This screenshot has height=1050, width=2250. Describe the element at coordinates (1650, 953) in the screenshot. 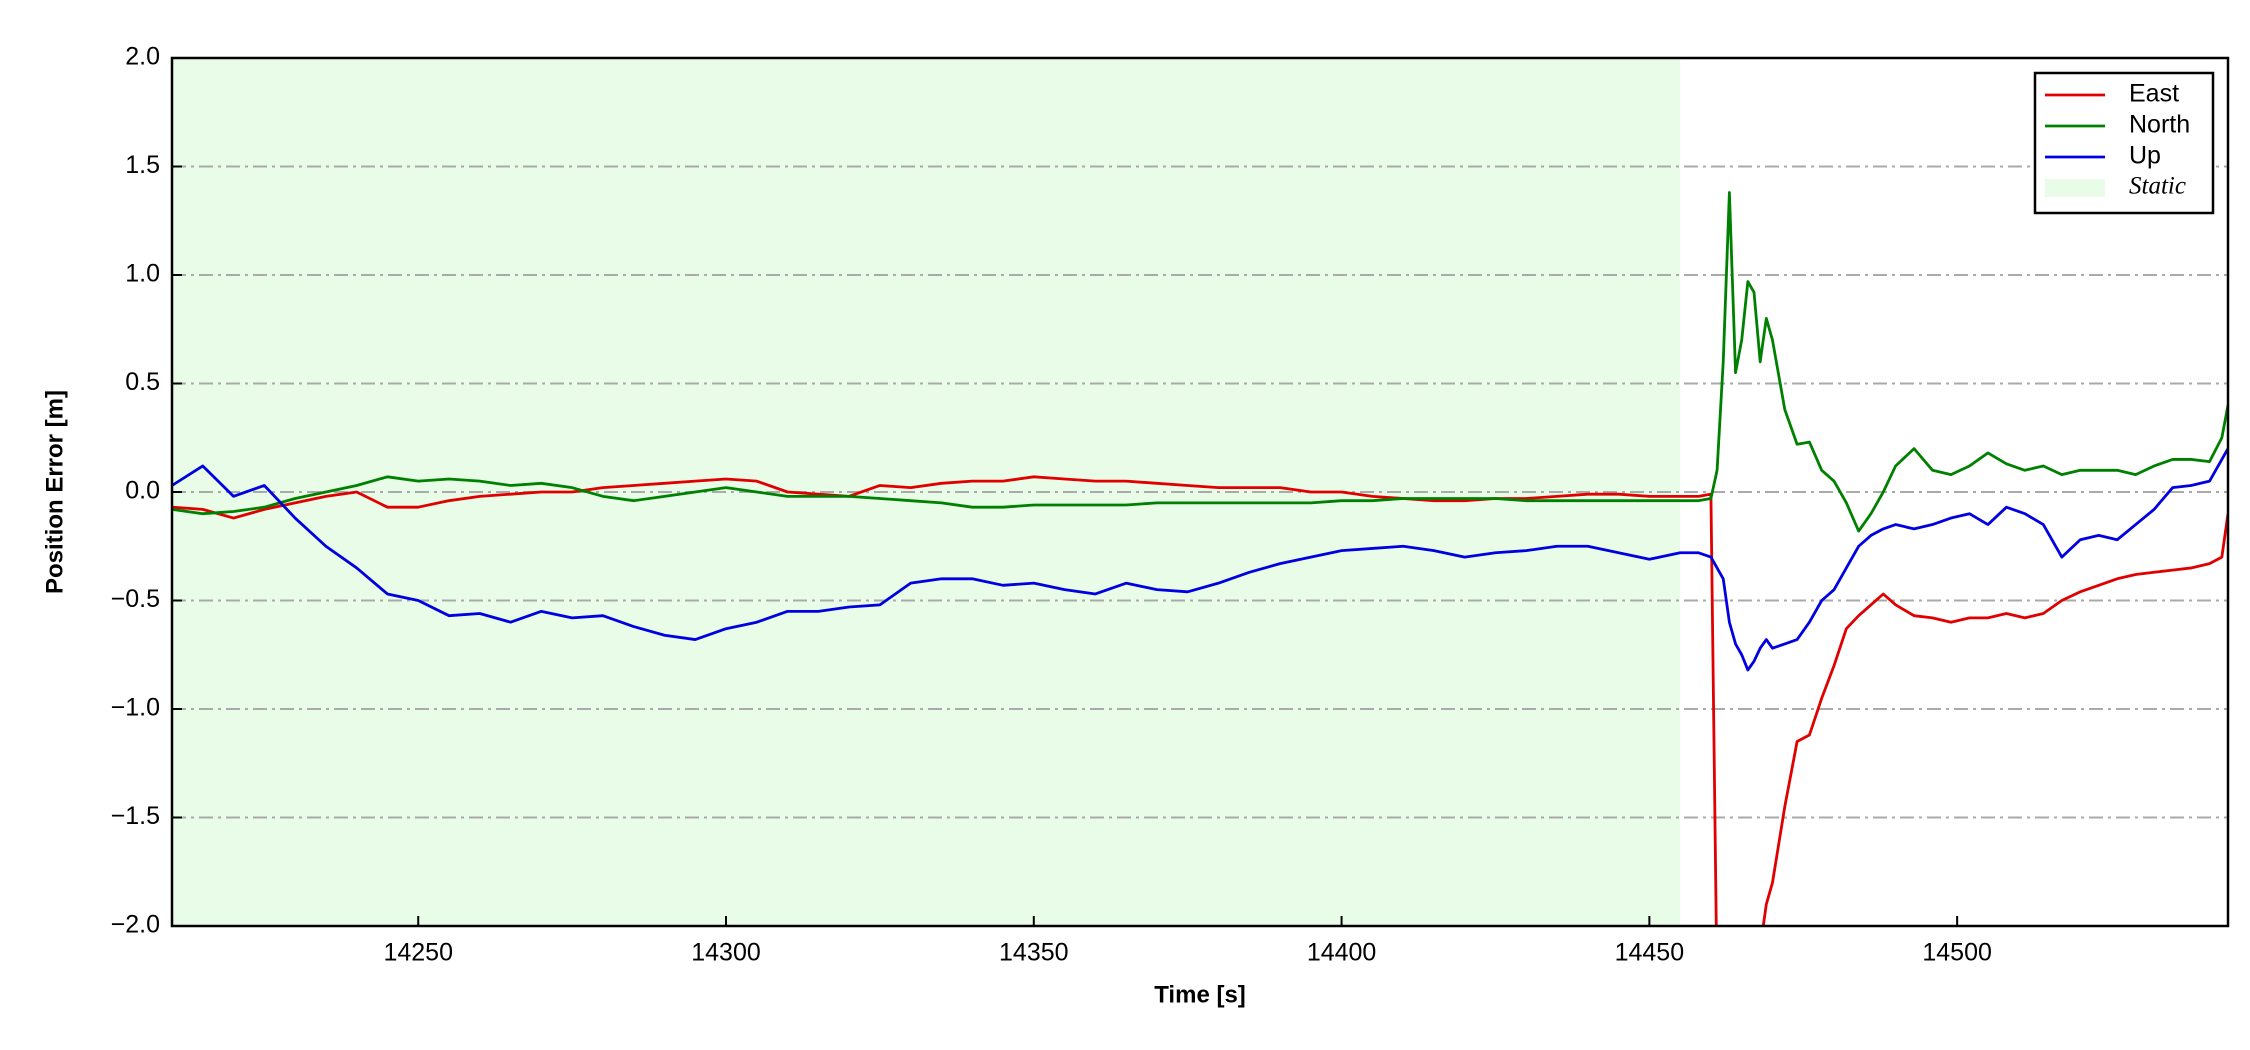

I see `x-tick-label: 14450` at that location.